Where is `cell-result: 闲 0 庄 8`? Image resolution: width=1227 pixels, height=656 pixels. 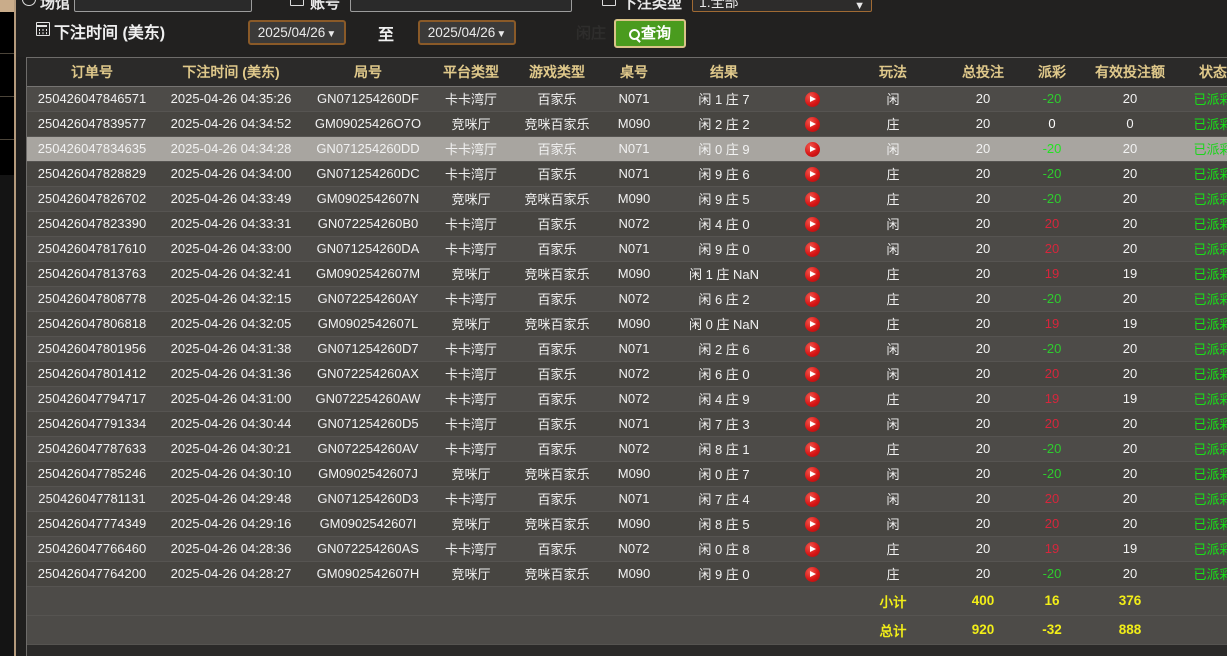
cell-result: 闲 0 庄 8 is located at coordinates (724, 549).